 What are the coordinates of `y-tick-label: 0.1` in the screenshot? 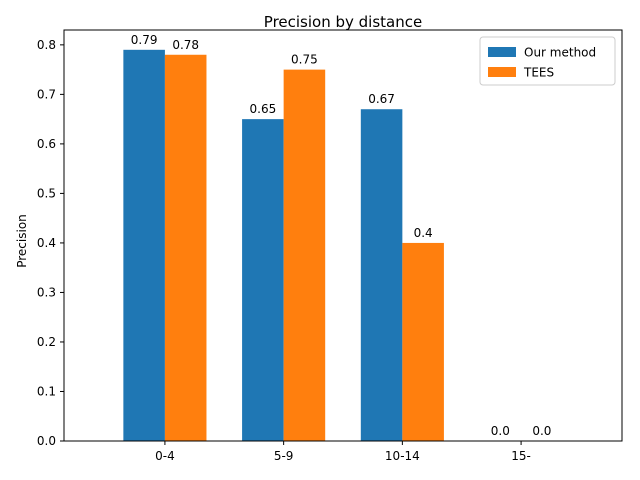 It's located at (46, 391).